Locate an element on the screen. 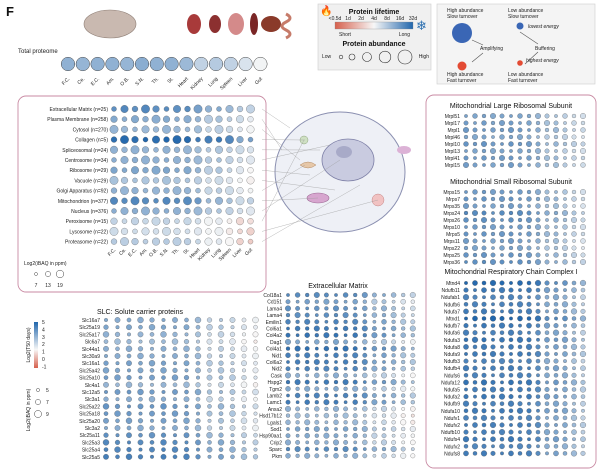  slc-color-tick: 3 is located at coordinates (43, 338).